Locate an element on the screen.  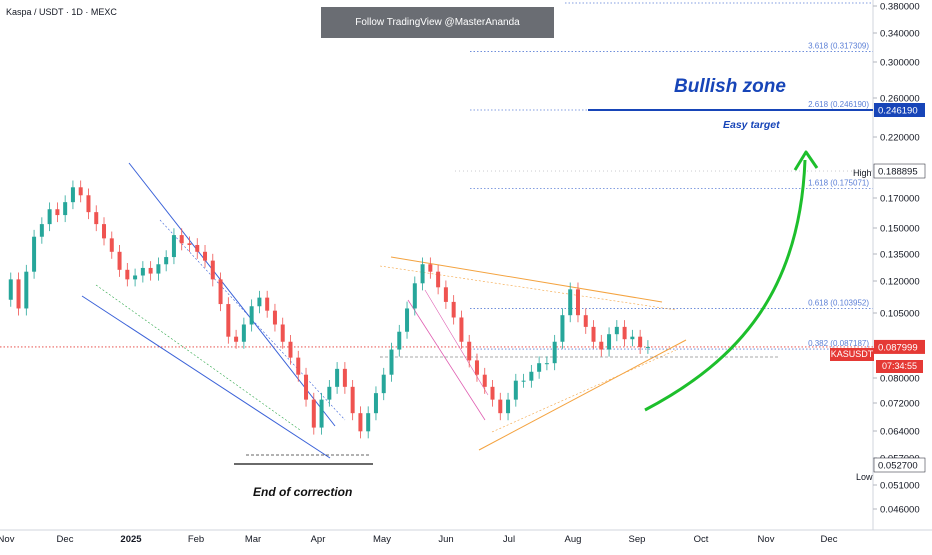
price-badge-value: 0.188895 is located at coordinates (898, 172).